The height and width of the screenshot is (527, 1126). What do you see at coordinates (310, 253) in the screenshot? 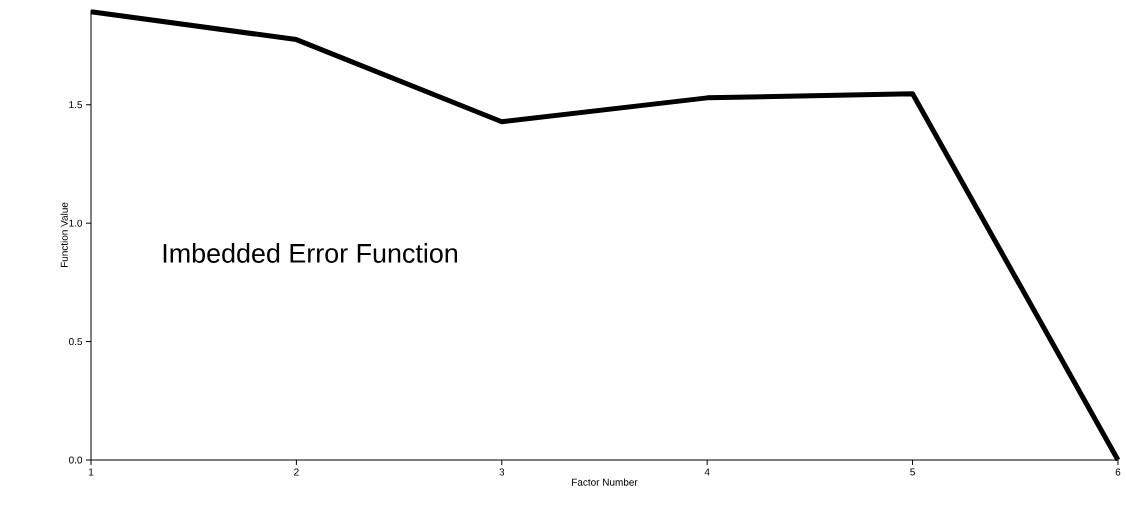
I see `annotation: Imbedded Error Function` at bounding box center [310, 253].